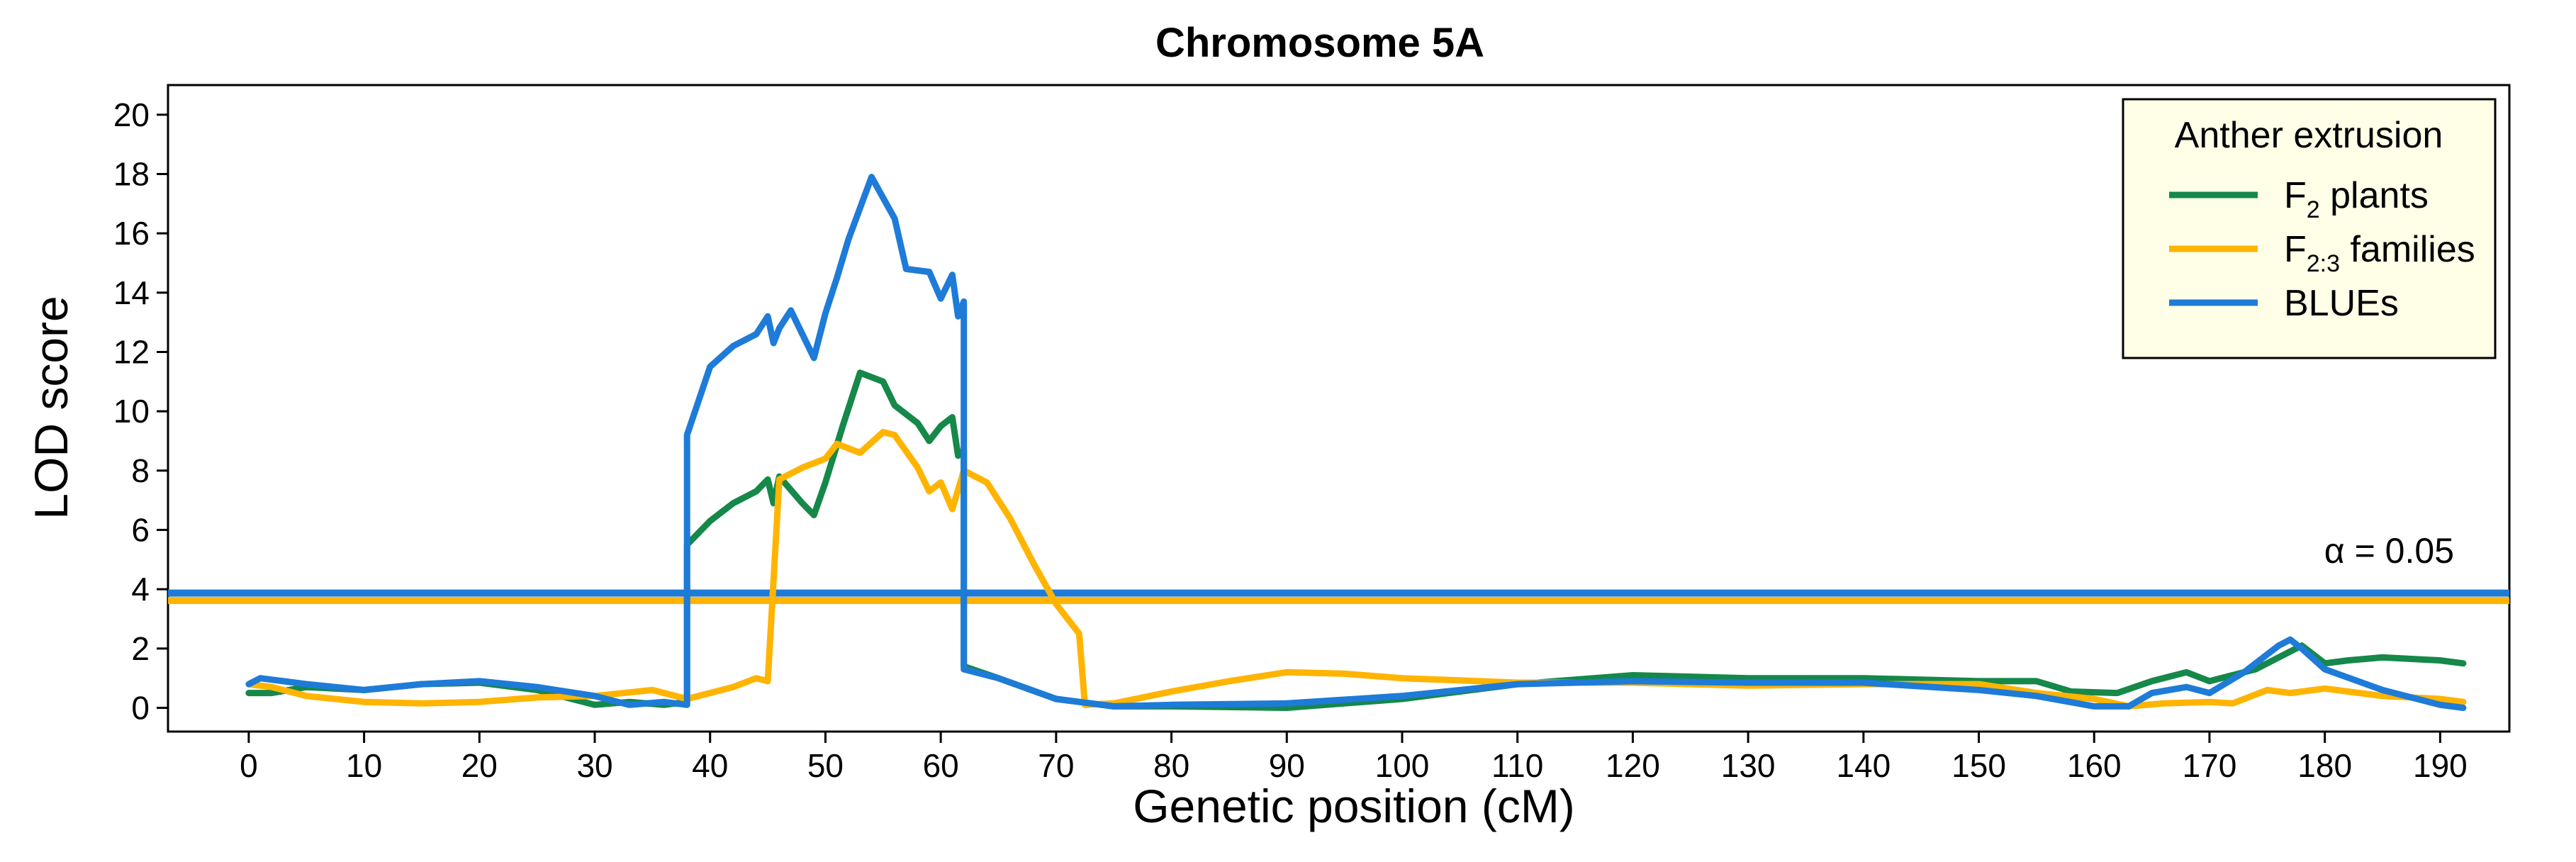 Image resolution: width=2576 pixels, height=862 pixels. Describe the element at coordinates (1979, 766) in the screenshot. I see `x-tick-label: 150` at that location.